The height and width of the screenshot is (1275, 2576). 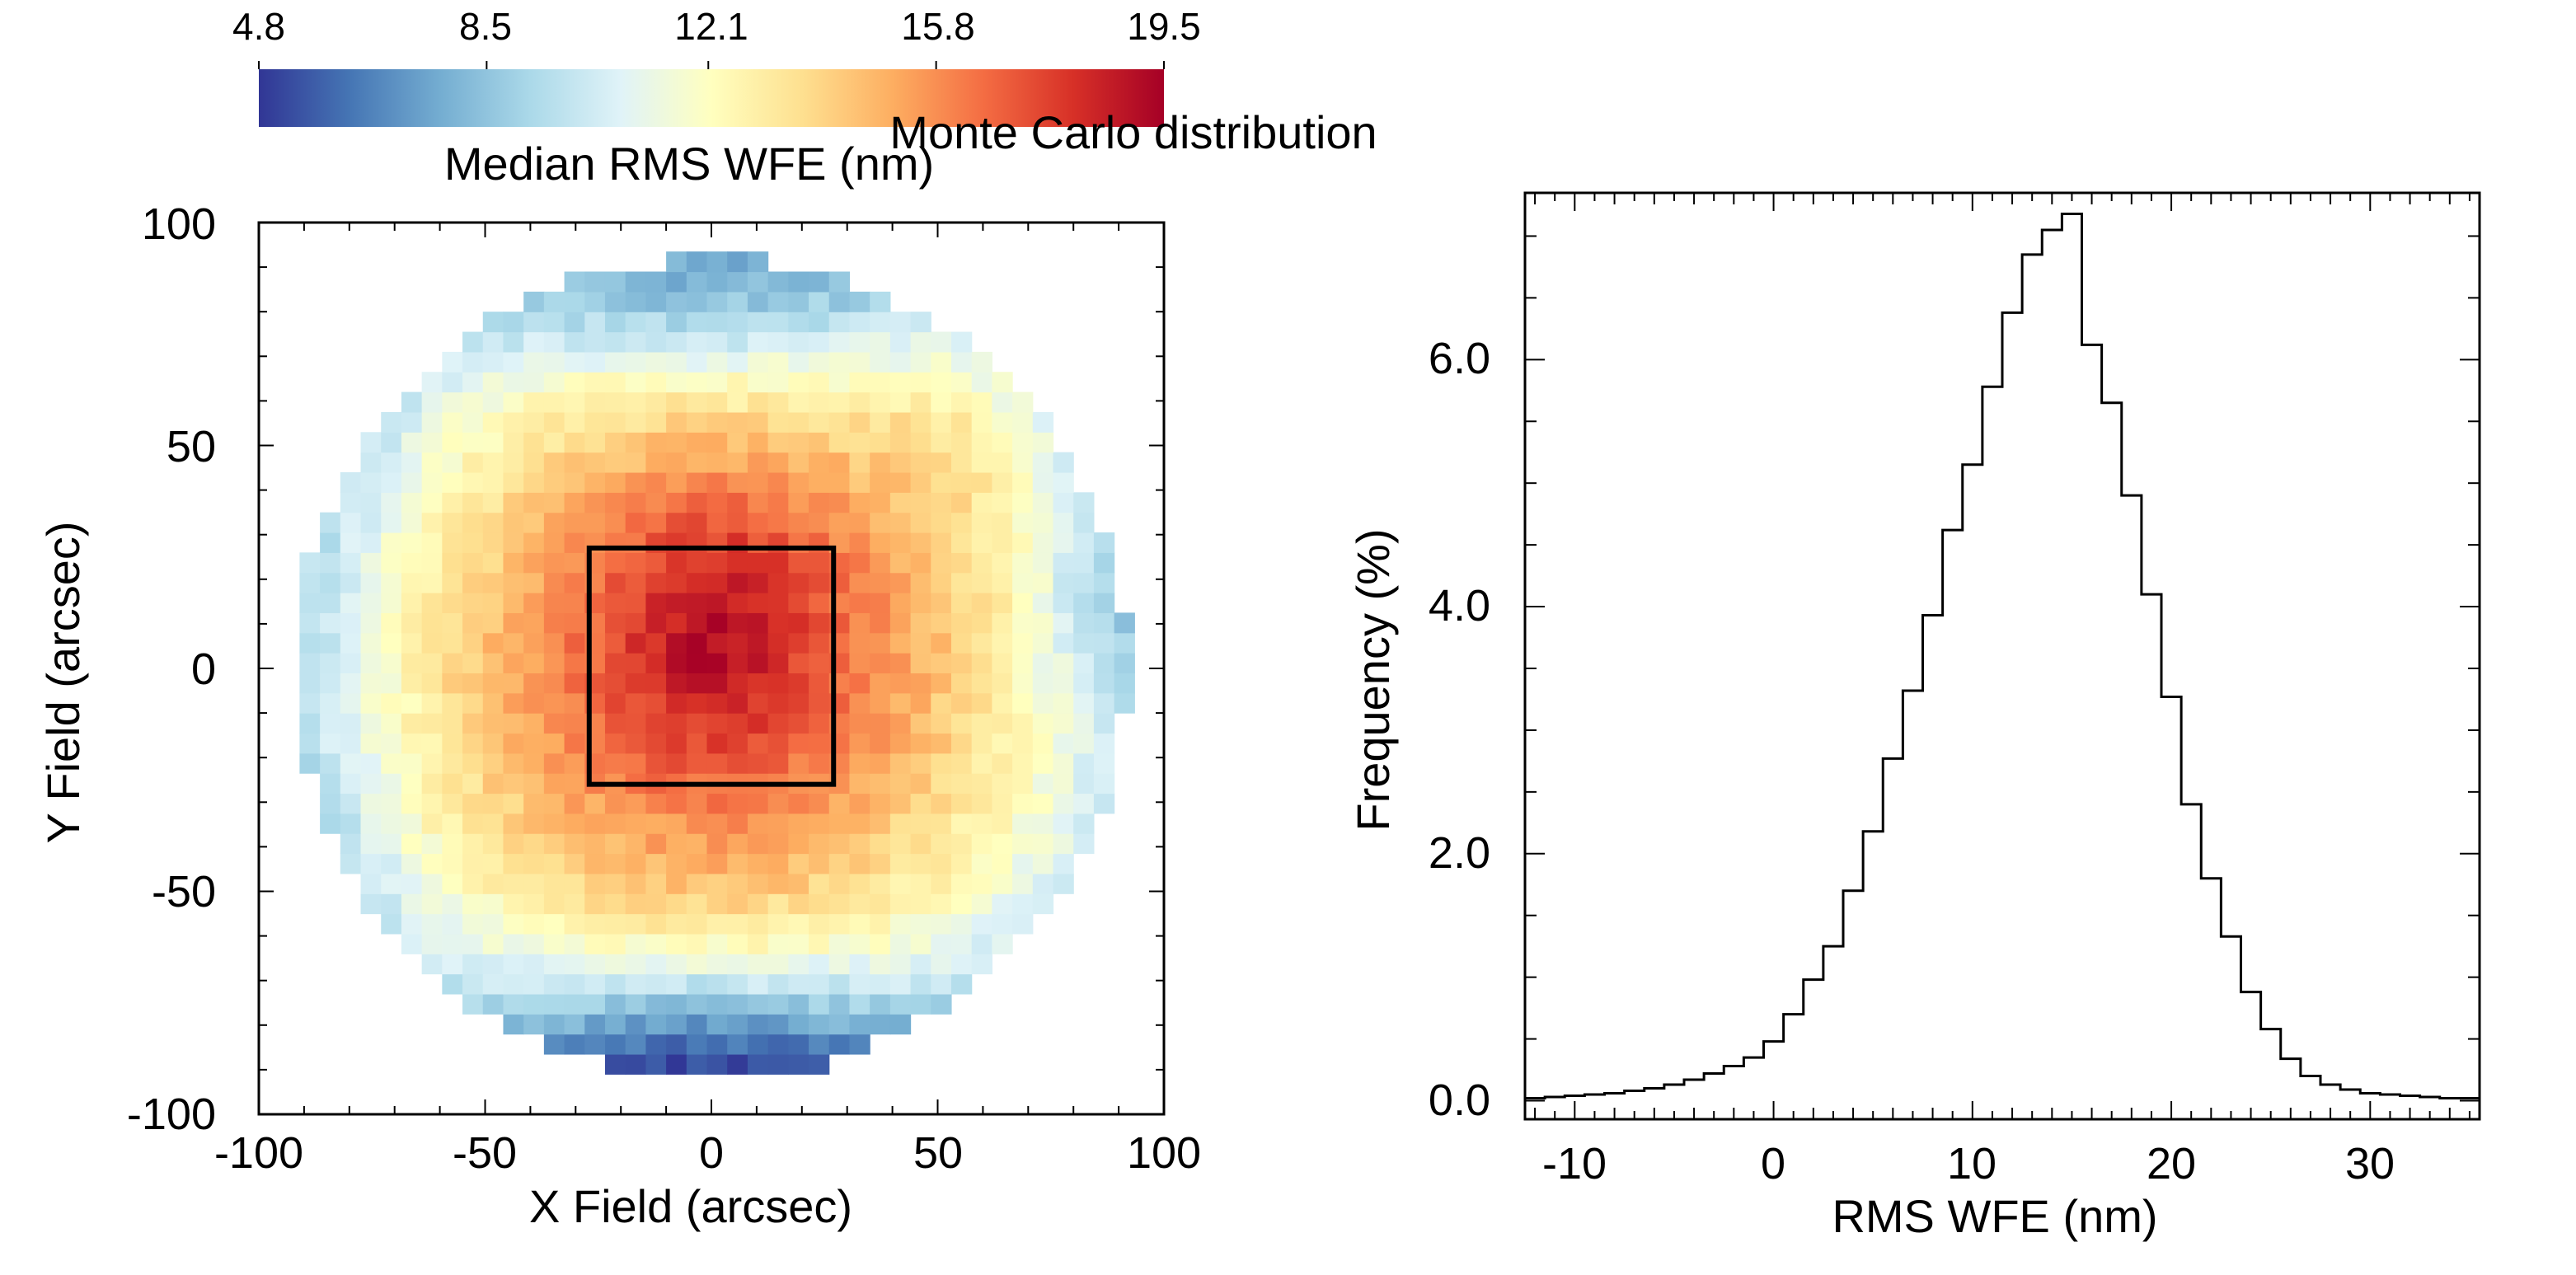 I want to click on histogram-ytick-label-3: 6.0, so click(x=1460, y=358).